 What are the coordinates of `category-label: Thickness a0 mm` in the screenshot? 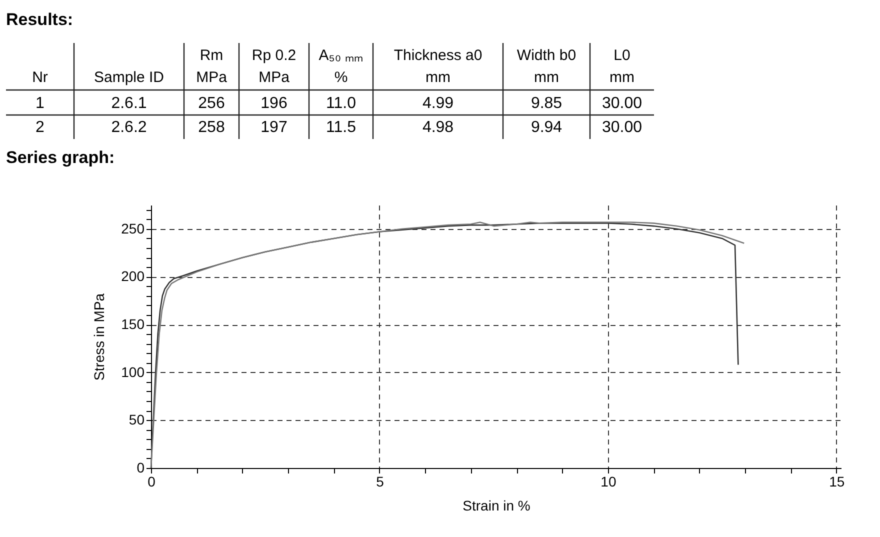 It's located at (438, 66).